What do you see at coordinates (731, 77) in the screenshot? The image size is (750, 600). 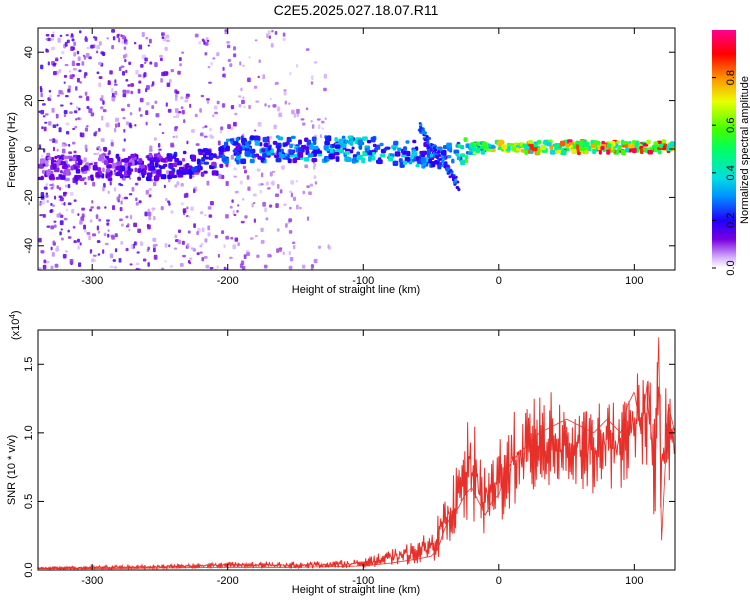 I see `colorbar-tick-label: 0.8` at bounding box center [731, 77].